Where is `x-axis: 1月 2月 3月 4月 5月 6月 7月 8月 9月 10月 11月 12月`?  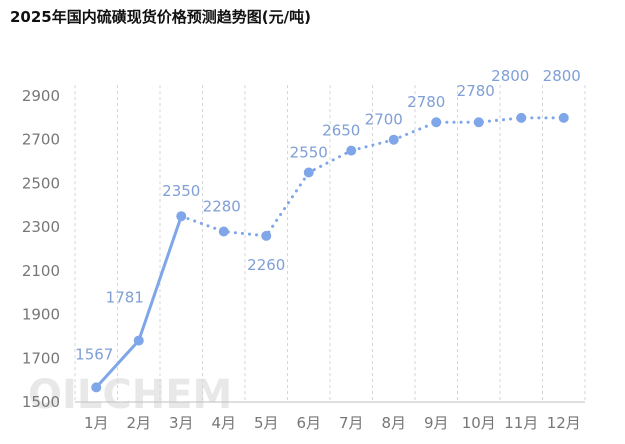 x-axis: 1月 2月 3月 4月 5月 6月 7月 8月 9月 10月 11月 12月 is located at coordinates (330, 416).